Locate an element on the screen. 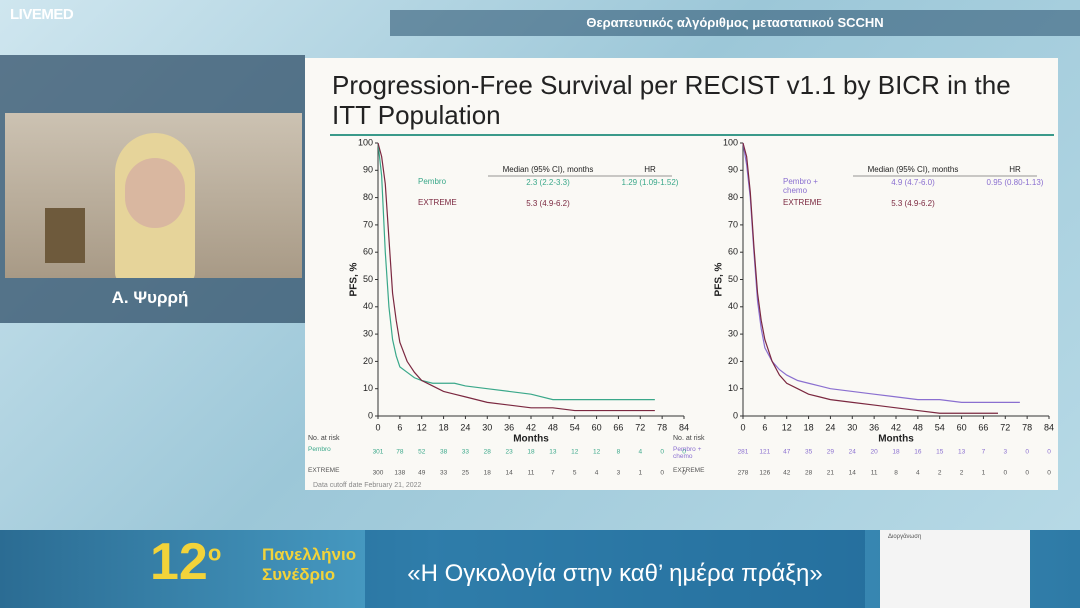 This screenshot has width=1080, height=608. at-risk-count: 29 is located at coordinates (831, 452).